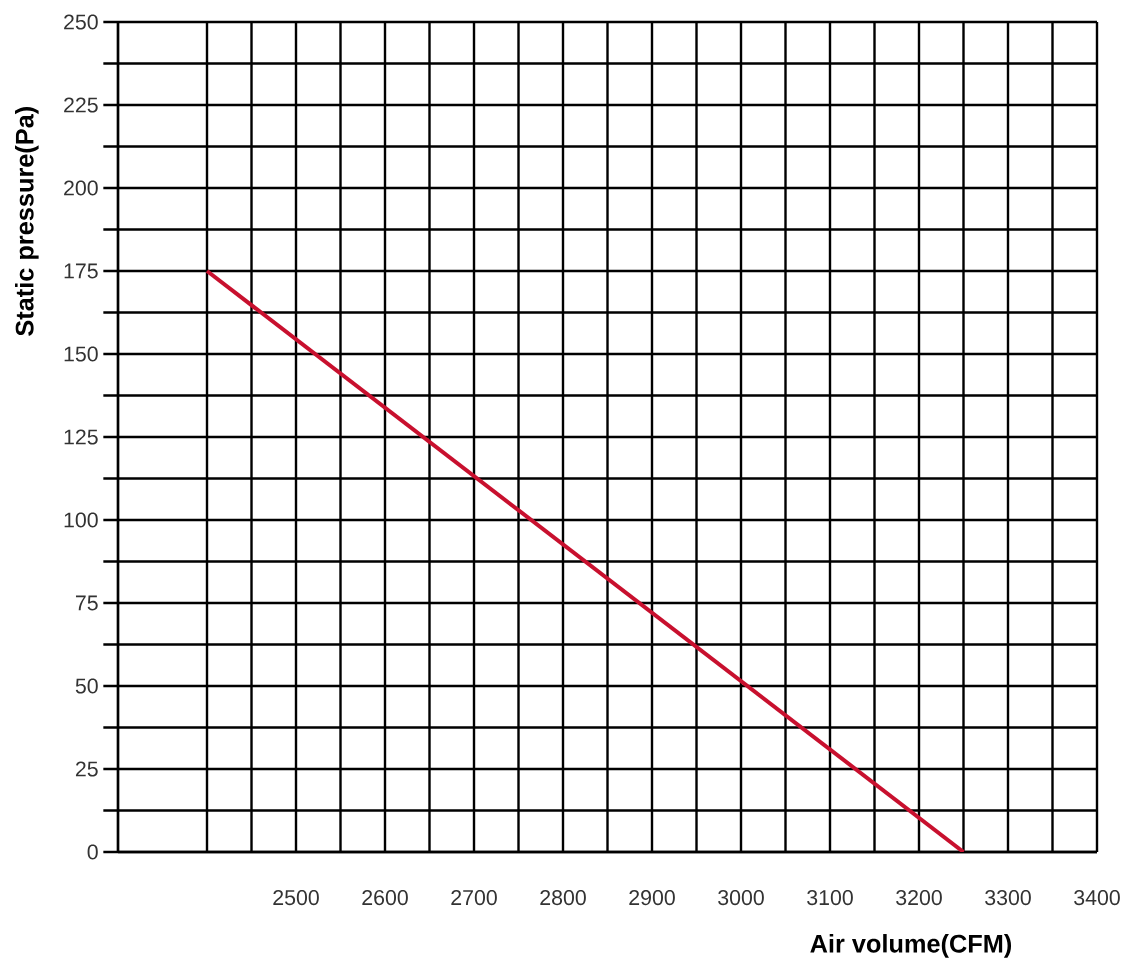  What do you see at coordinates (81, 188) in the screenshot?
I see `y-tick-label: 200` at bounding box center [81, 188].